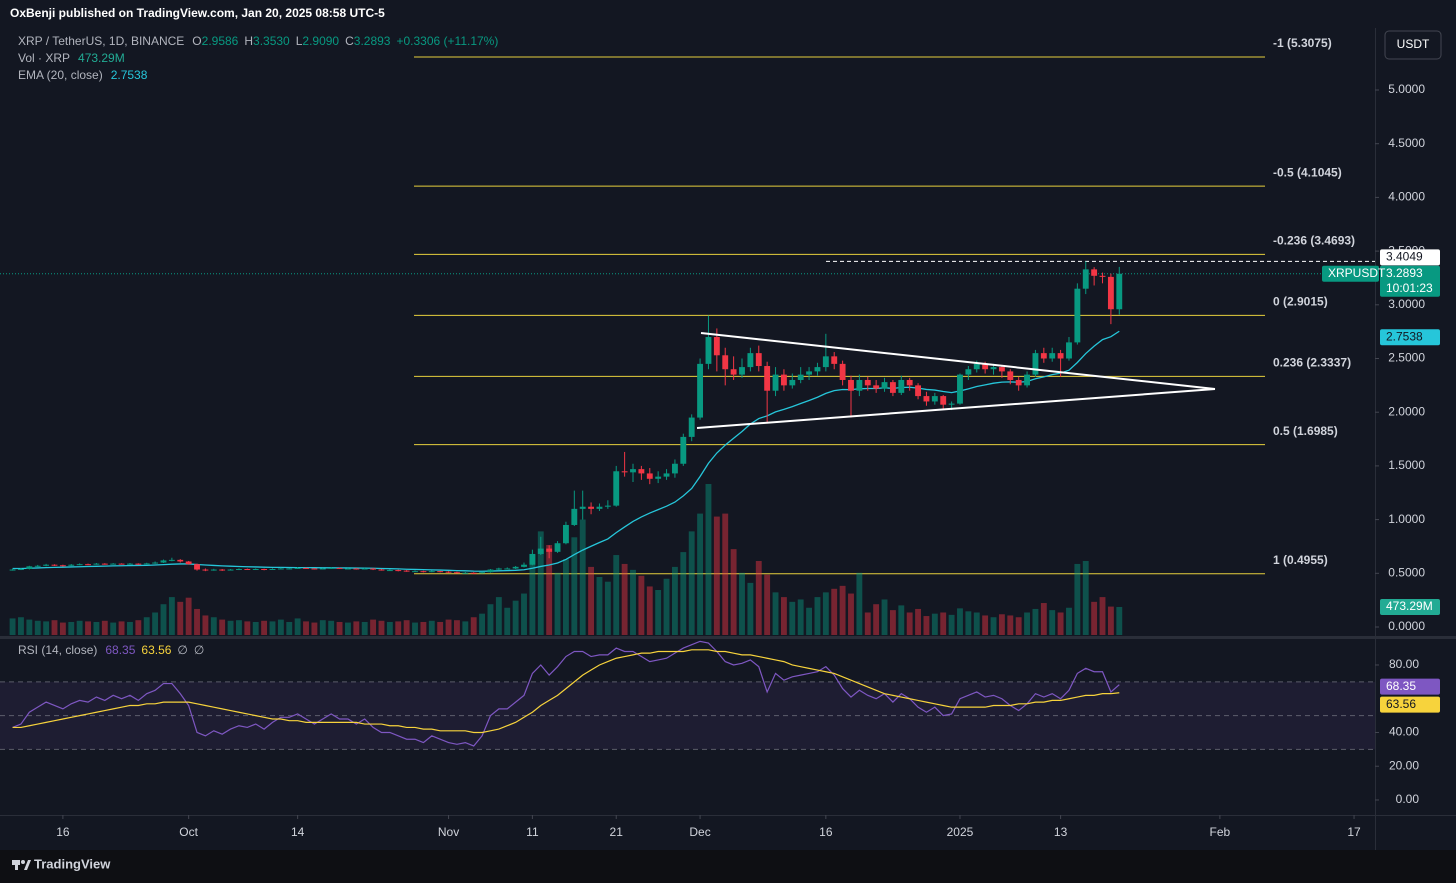 The image size is (1456, 883). Describe the element at coordinates (566, 691) in the screenshot. I see `rsi-ma-line` at that location.